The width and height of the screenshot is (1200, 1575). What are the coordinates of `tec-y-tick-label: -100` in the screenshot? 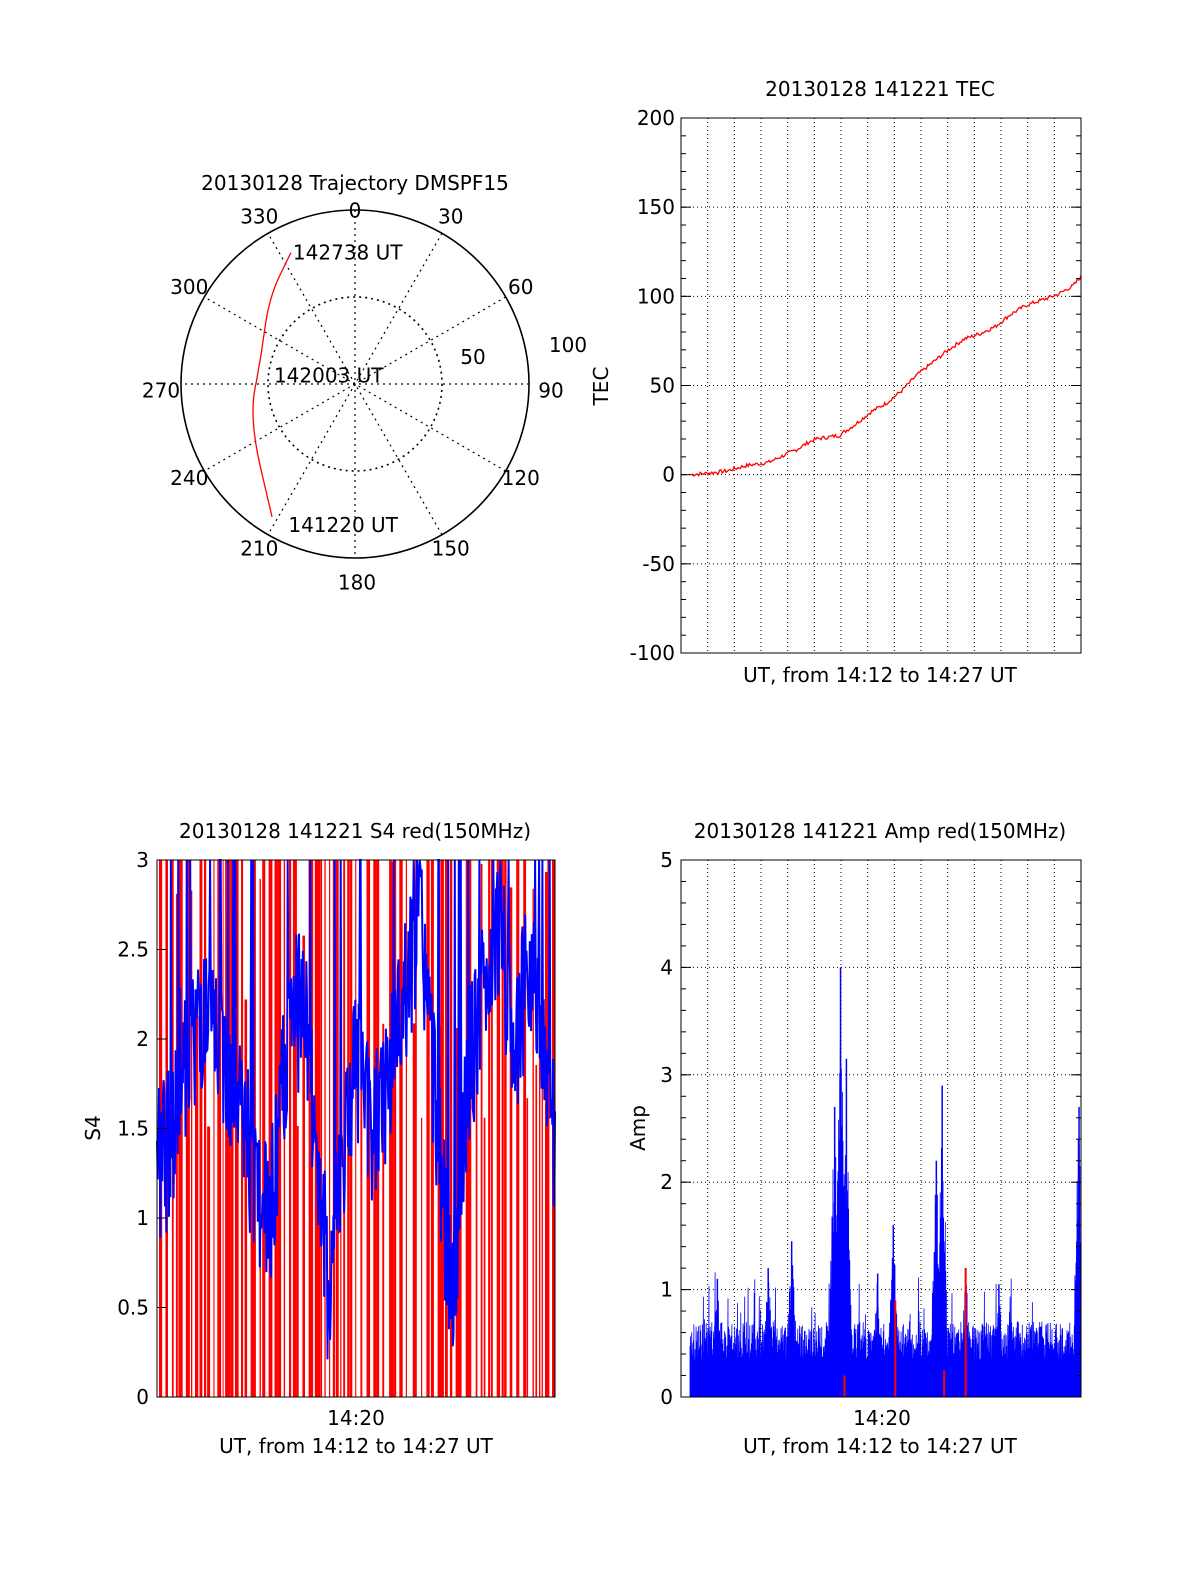 It's located at (652, 653).